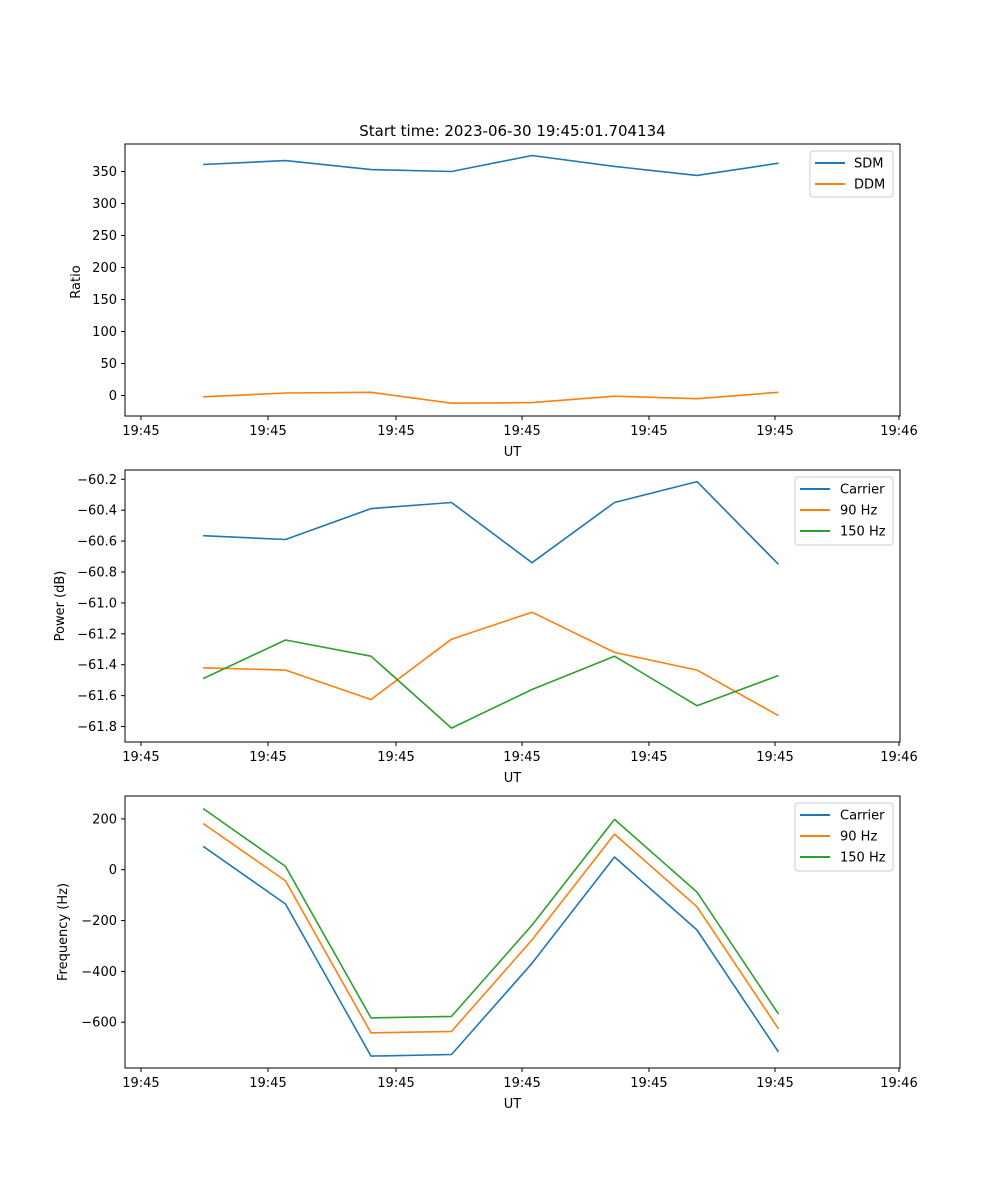 The height and width of the screenshot is (1200, 1000). I want to click on ratio-y-tick-label: 150, so click(104, 300).